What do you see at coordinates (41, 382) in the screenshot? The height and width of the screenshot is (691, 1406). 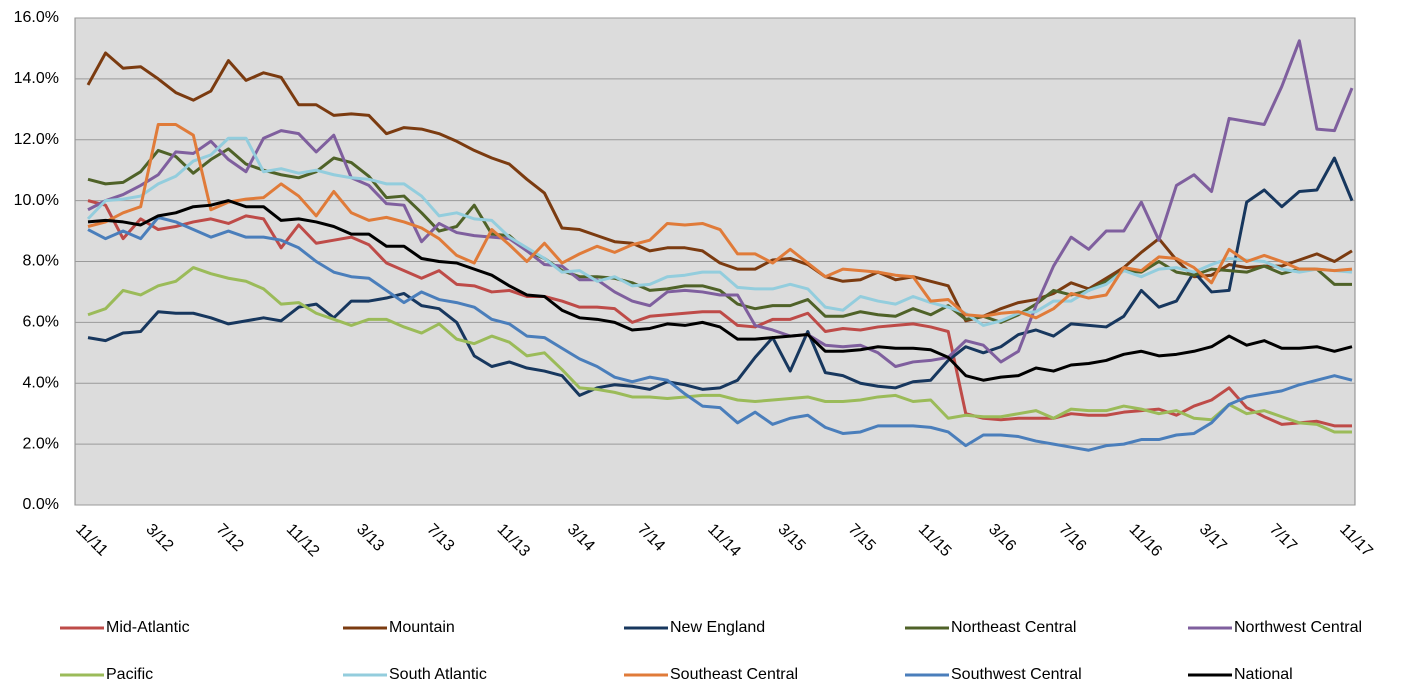 I see `y-tick-label: 4.0%` at bounding box center [41, 382].